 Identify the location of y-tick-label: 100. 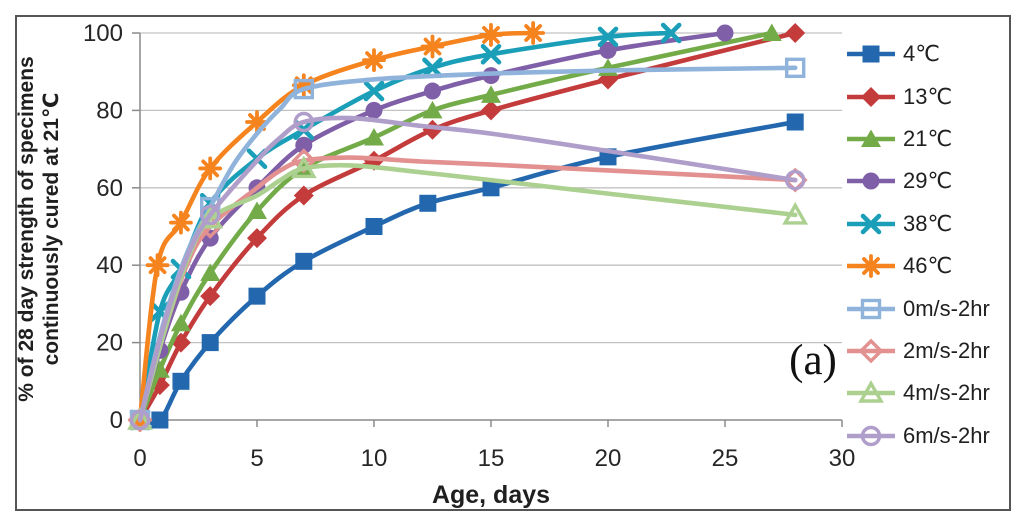
(103, 33).